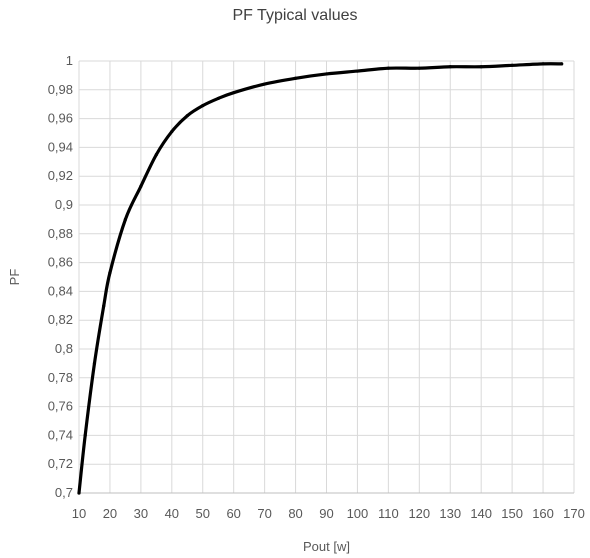  Describe the element at coordinates (233, 513) in the screenshot. I see `x-tick-label: 60` at that location.